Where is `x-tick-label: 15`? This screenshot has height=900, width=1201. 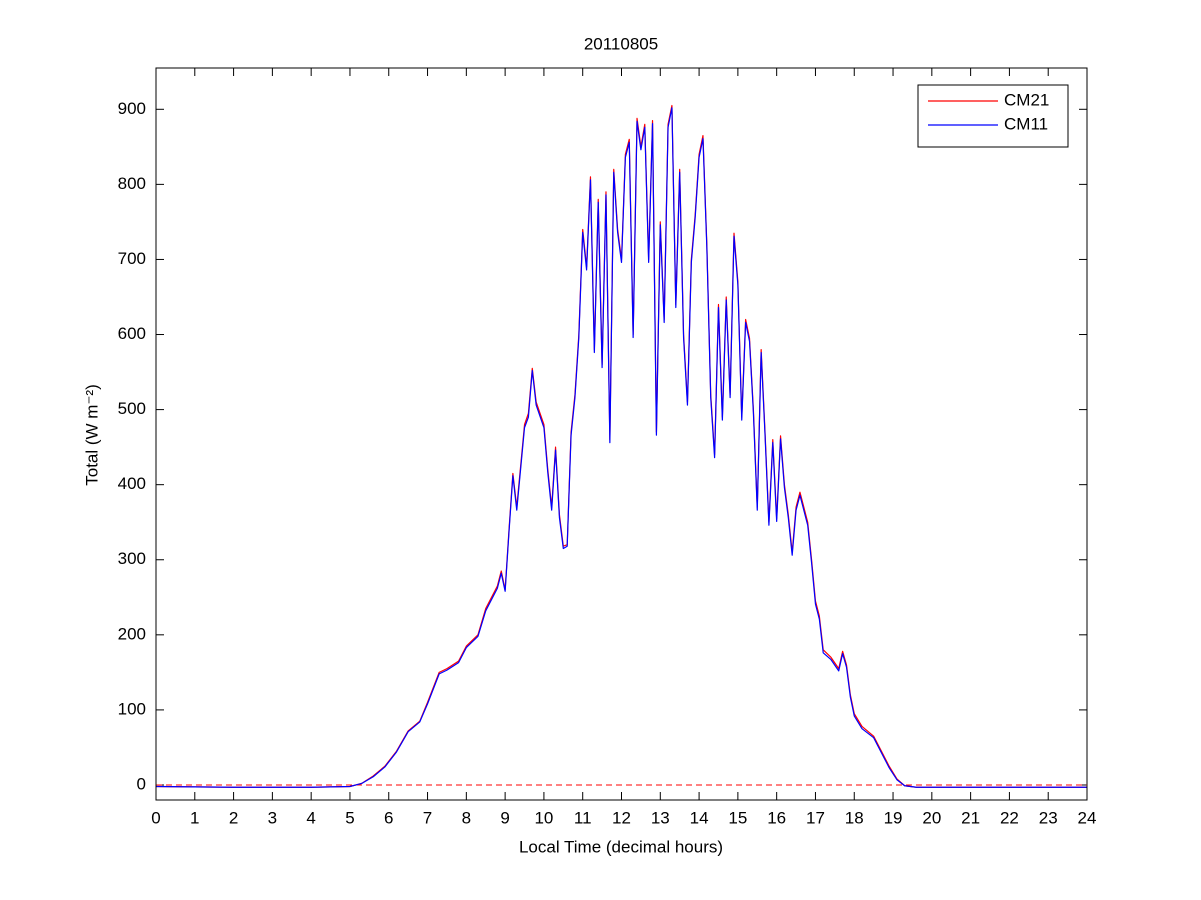
x-tick-label: 15 is located at coordinates (737, 817).